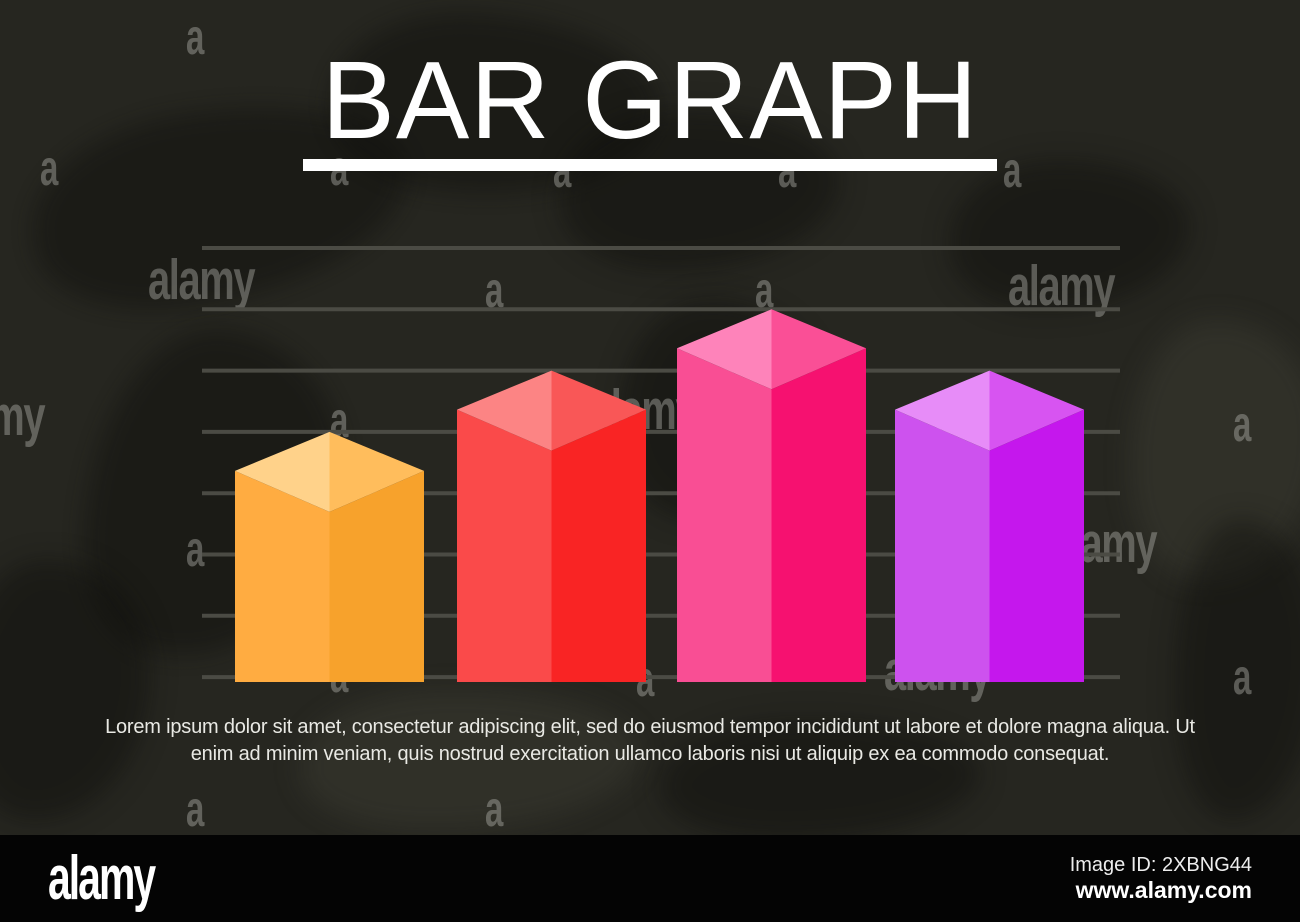  What do you see at coordinates (650, 878) in the screenshot?
I see `watermark-footer-bar: alamy Image ID: 2XBNG44 www.alamy.com` at bounding box center [650, 878].